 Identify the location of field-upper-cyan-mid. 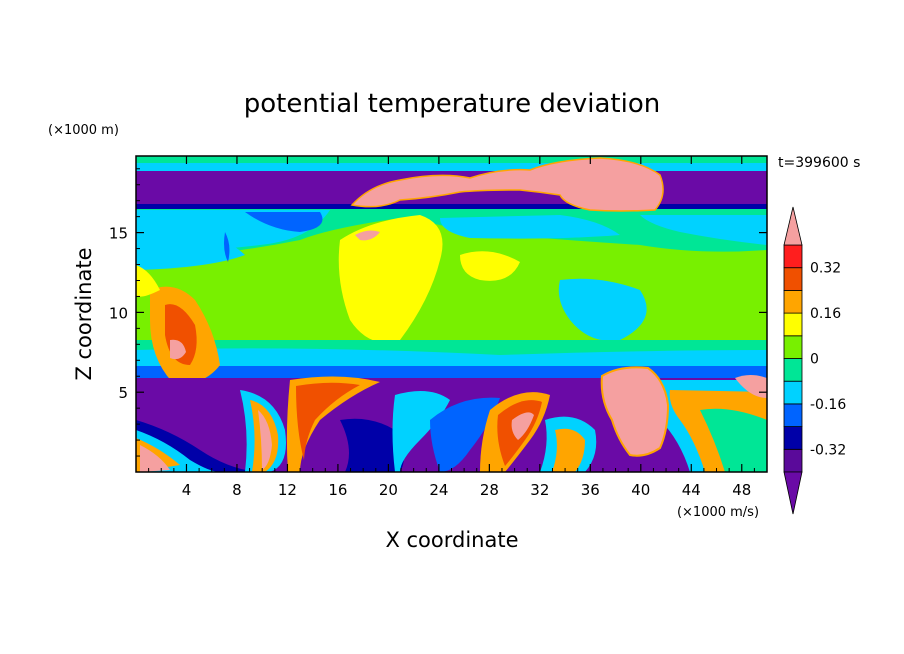
(530, 227).